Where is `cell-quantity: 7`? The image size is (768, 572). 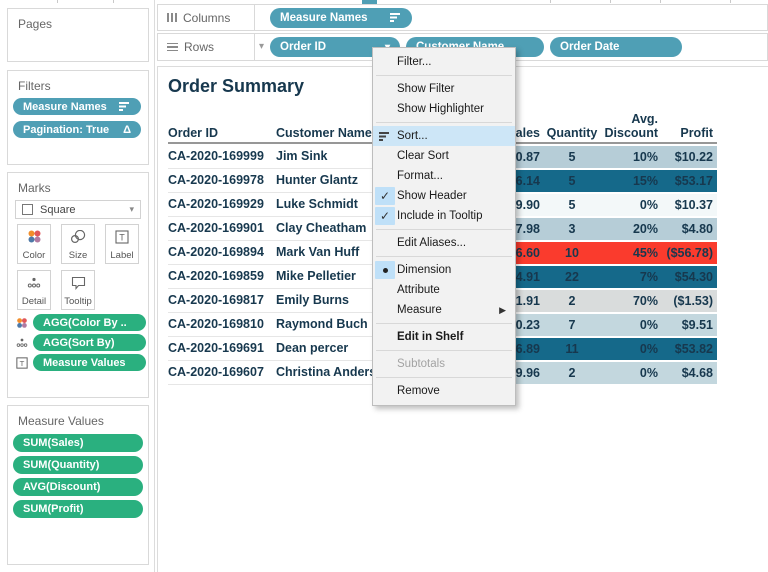 cell-quantity: 7 is located at coordinates (572, 325).